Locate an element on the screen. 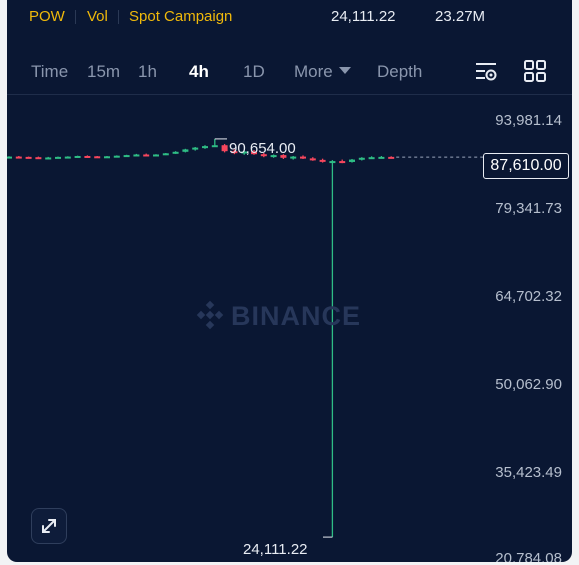 Image resolution: width=579 pixels, height=565 pixels. more-label: More is located at coordinates (313, 71).